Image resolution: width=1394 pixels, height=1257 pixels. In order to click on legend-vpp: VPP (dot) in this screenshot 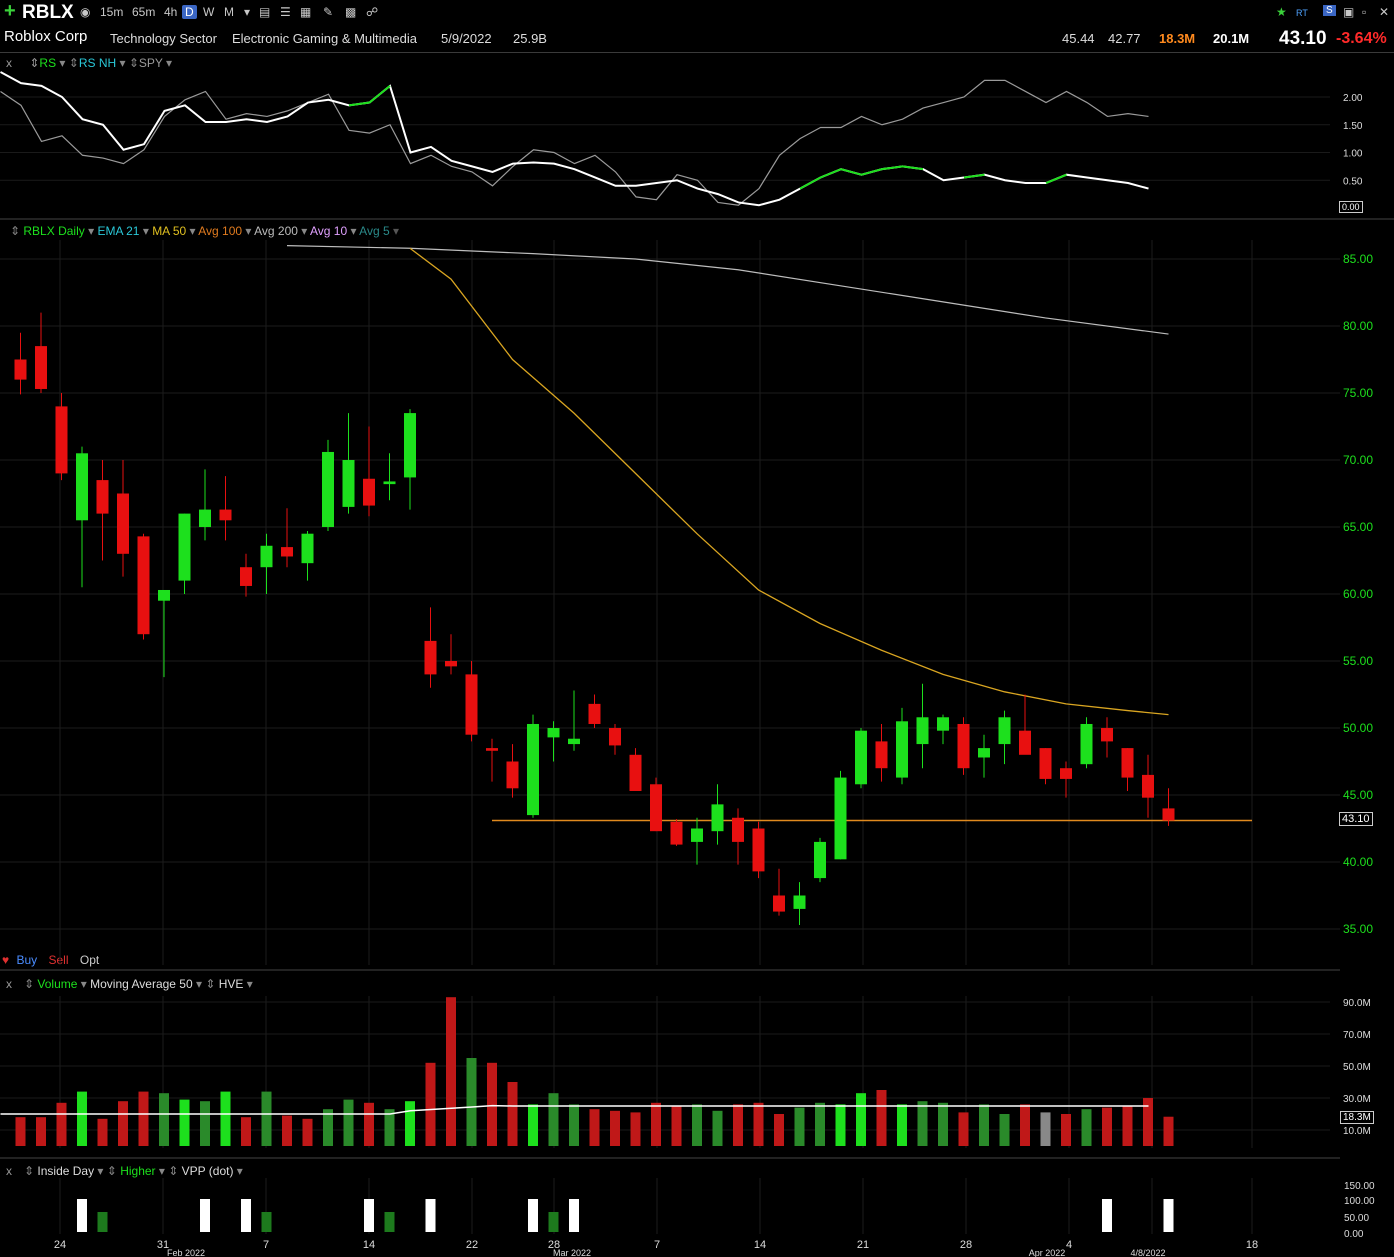, I will do `click(207, 1171)`.